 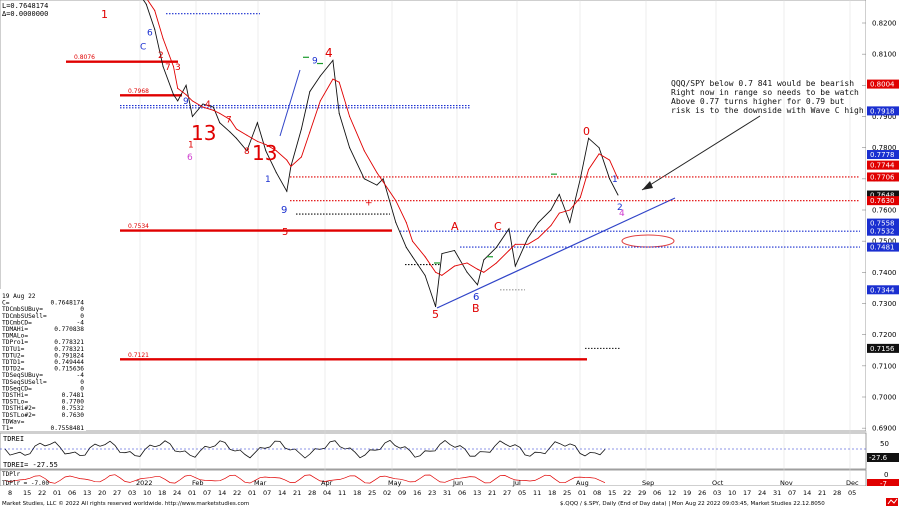 I want to click on tdrei-tag: -27.6, so click(x=878, y=458).